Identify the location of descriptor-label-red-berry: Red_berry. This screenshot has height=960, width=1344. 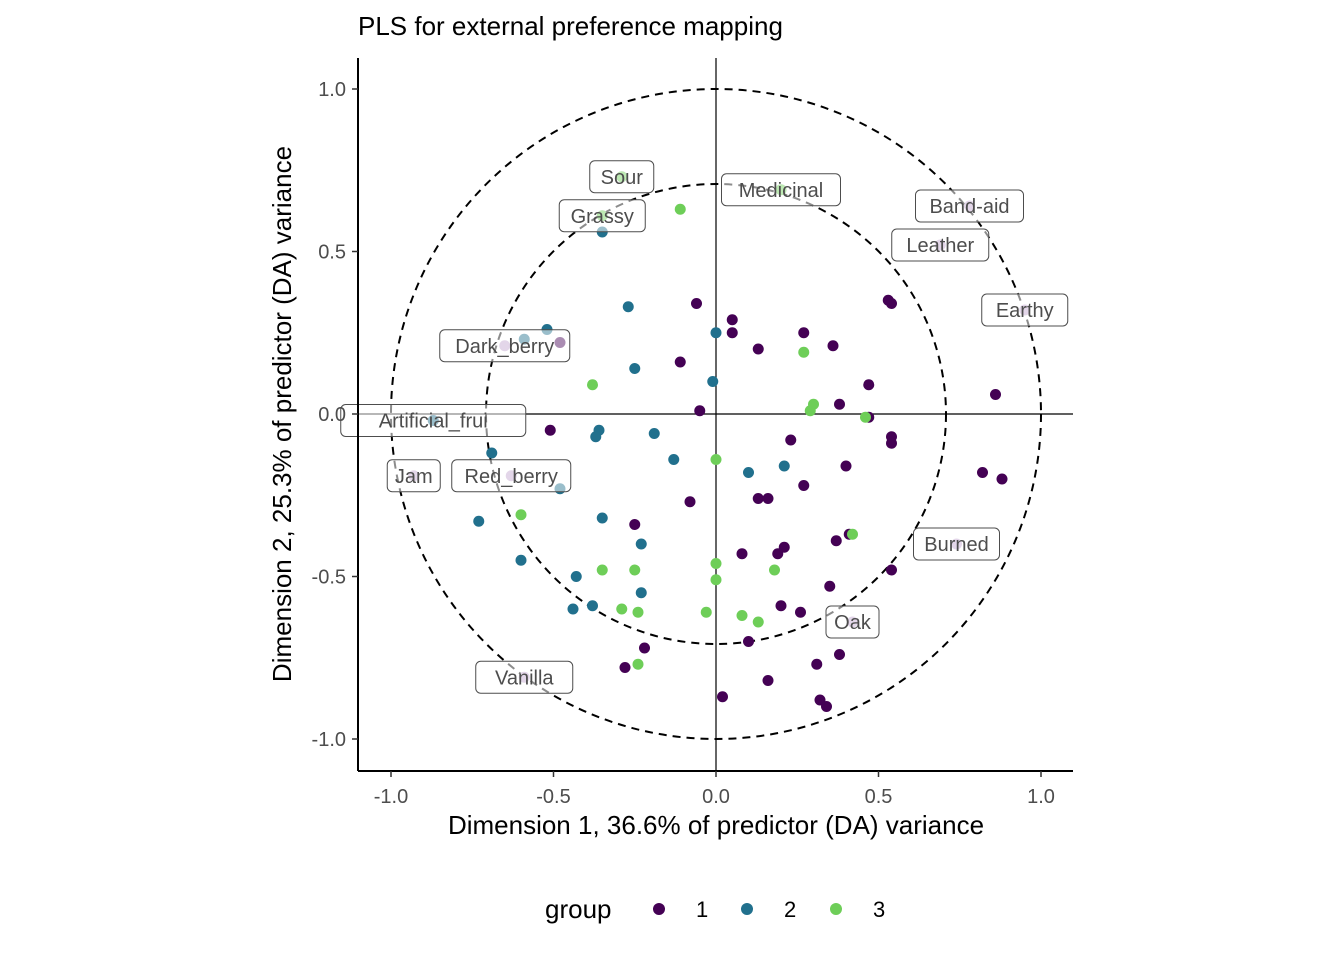
(511, 477).